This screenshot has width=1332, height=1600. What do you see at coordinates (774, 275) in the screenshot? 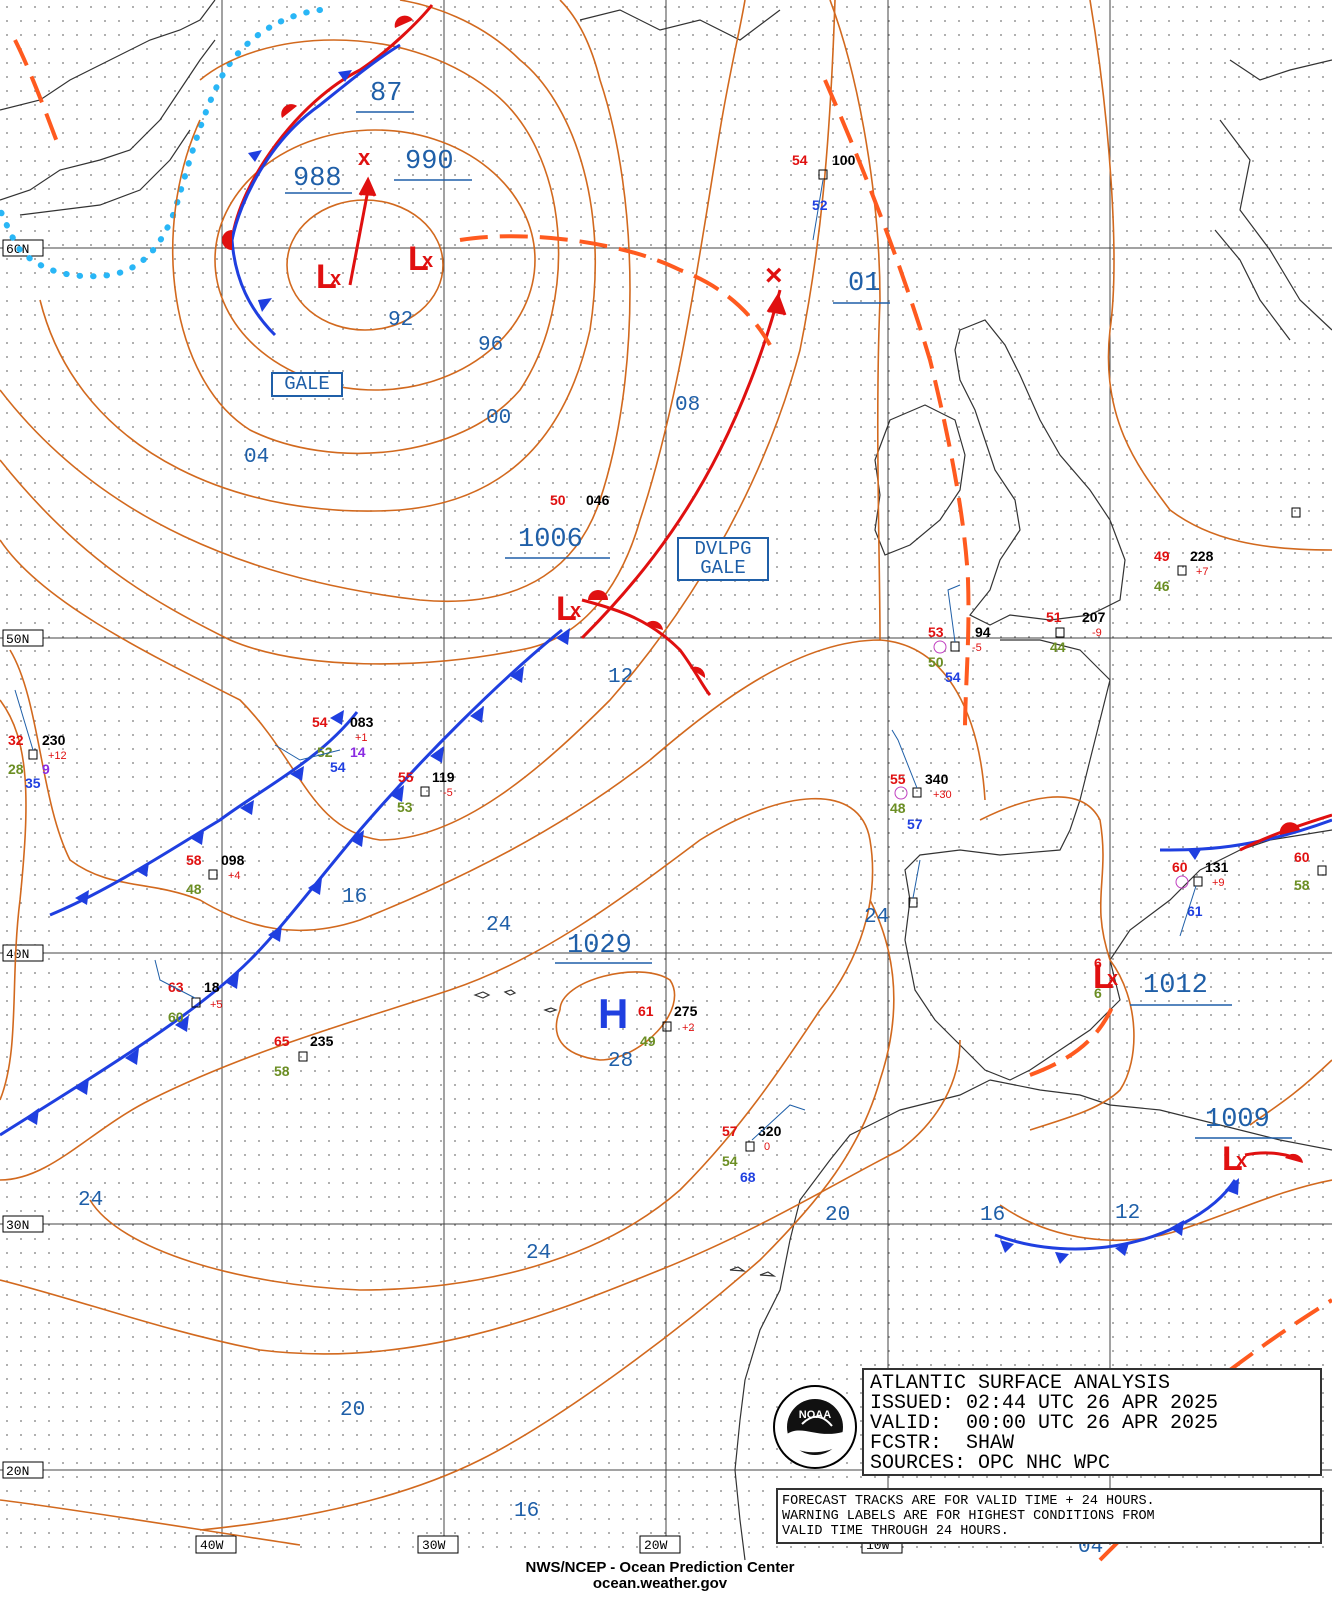
I see `forecast-x-01: ×` at bounding box center [774, 275].